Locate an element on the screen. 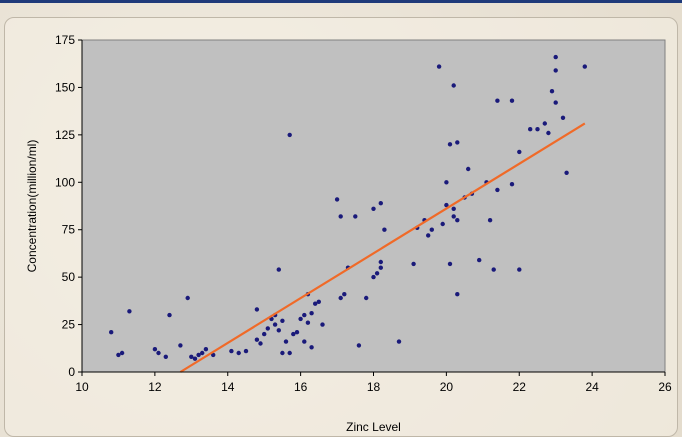  y-axis-ticks: 0 25 50 75 100 125 150 175 is located at coordinates (68, 206).